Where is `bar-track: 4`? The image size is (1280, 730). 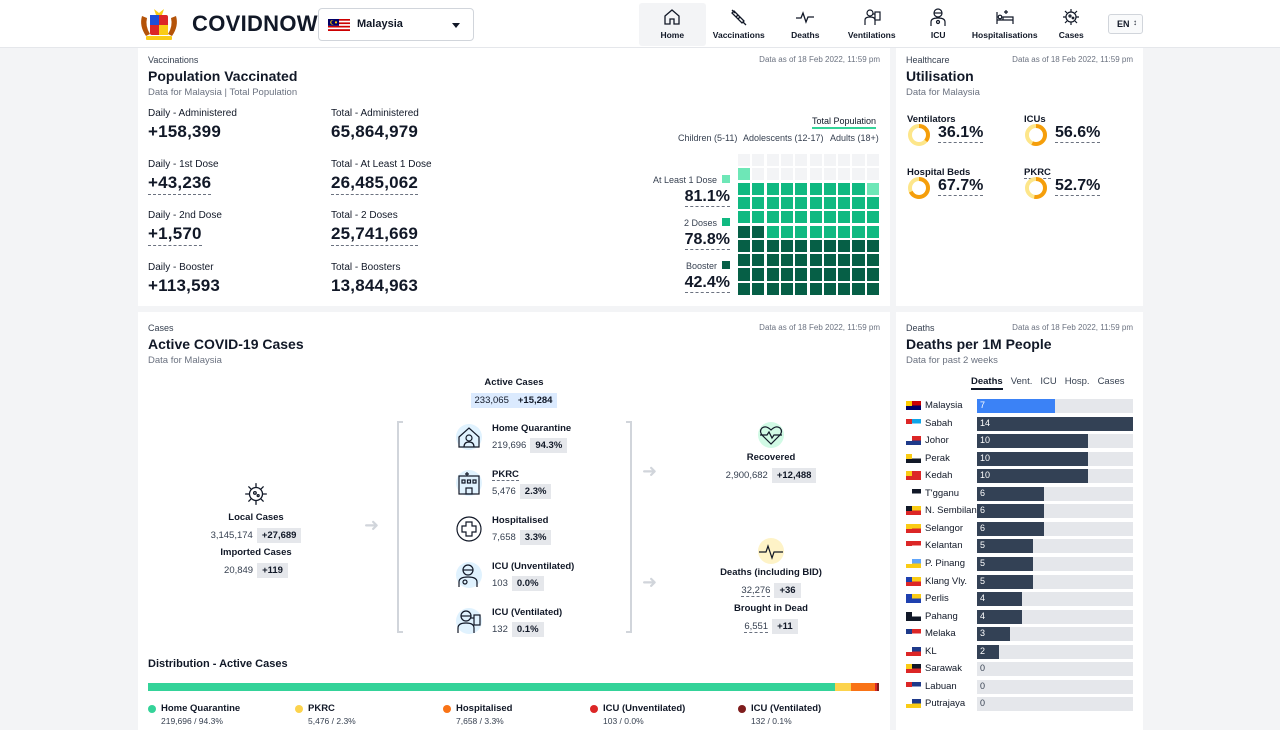 bar-track: 4 is located at coordinates (1055, 616).